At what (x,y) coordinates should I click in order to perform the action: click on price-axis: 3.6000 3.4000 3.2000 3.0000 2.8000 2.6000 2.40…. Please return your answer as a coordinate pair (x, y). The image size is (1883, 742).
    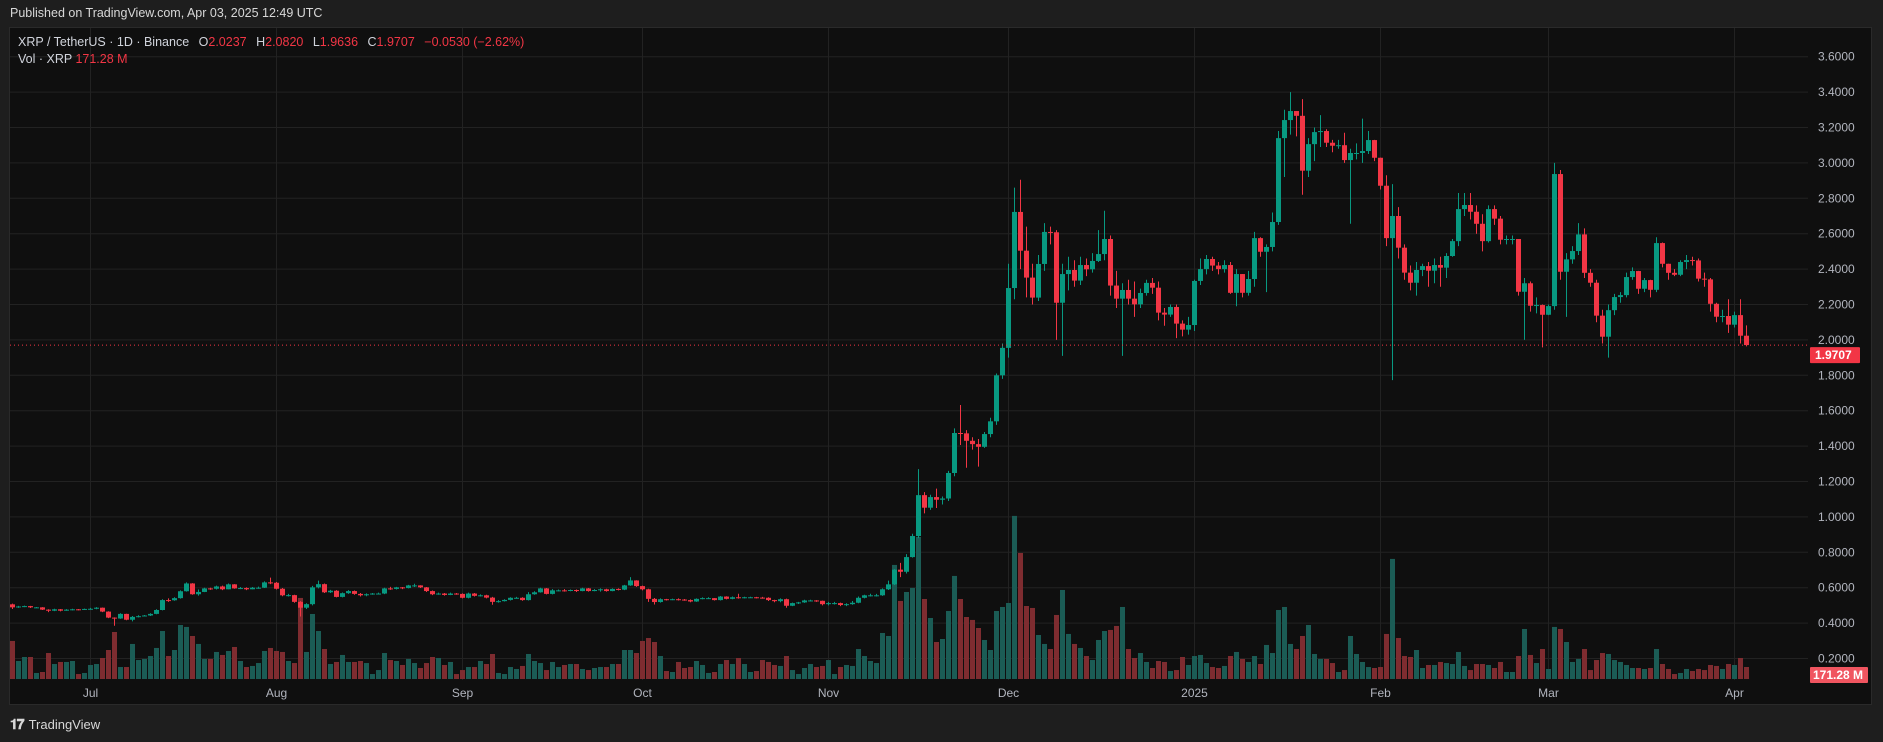
    Looking at the image, I should click on (1836, 358).